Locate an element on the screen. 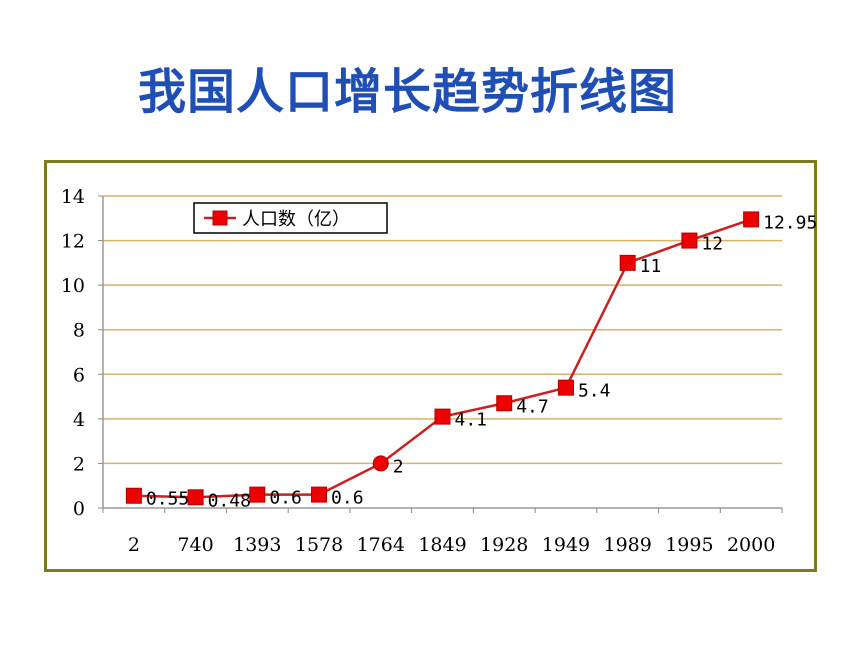 Image resolution: width=860 pixels, height=645 pixels. x-tick-label: 2000 is located at coordinates (751, 545).